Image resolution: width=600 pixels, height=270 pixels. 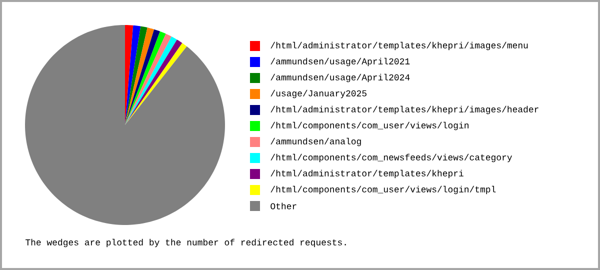 I want to click on legend-label: Other, so click(x=283, y=206).